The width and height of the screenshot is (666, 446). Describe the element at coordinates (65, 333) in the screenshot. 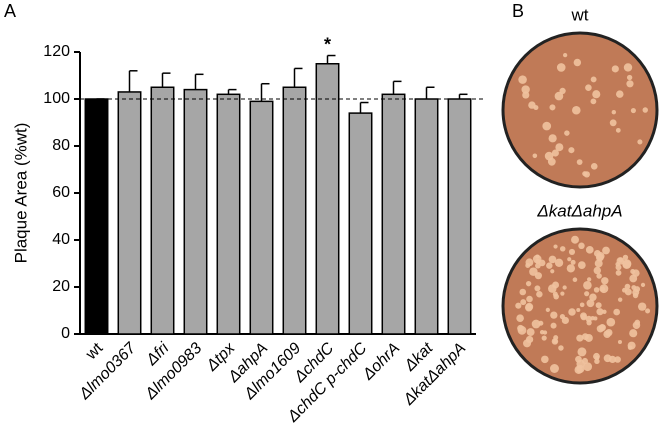

I see `y-tick-label: 0` at that location.